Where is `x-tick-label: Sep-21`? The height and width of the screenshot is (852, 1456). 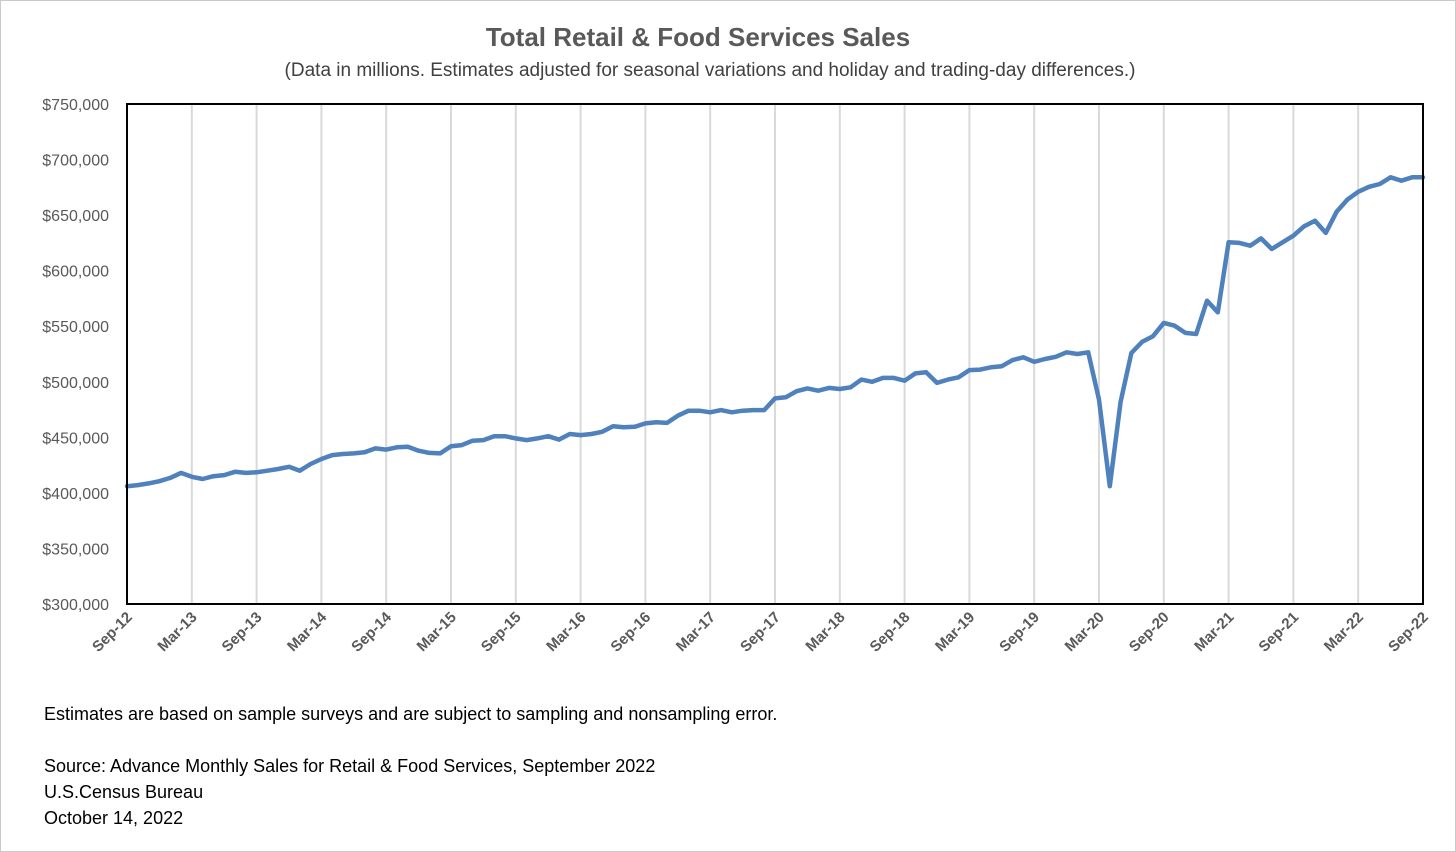
x-tick-label: Sep-21 is located at coordinates (1278, 632).